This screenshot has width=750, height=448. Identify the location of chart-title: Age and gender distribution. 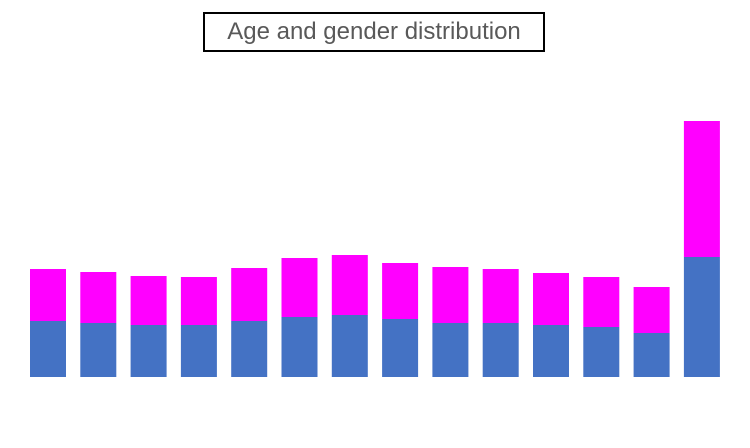
(374, 32).